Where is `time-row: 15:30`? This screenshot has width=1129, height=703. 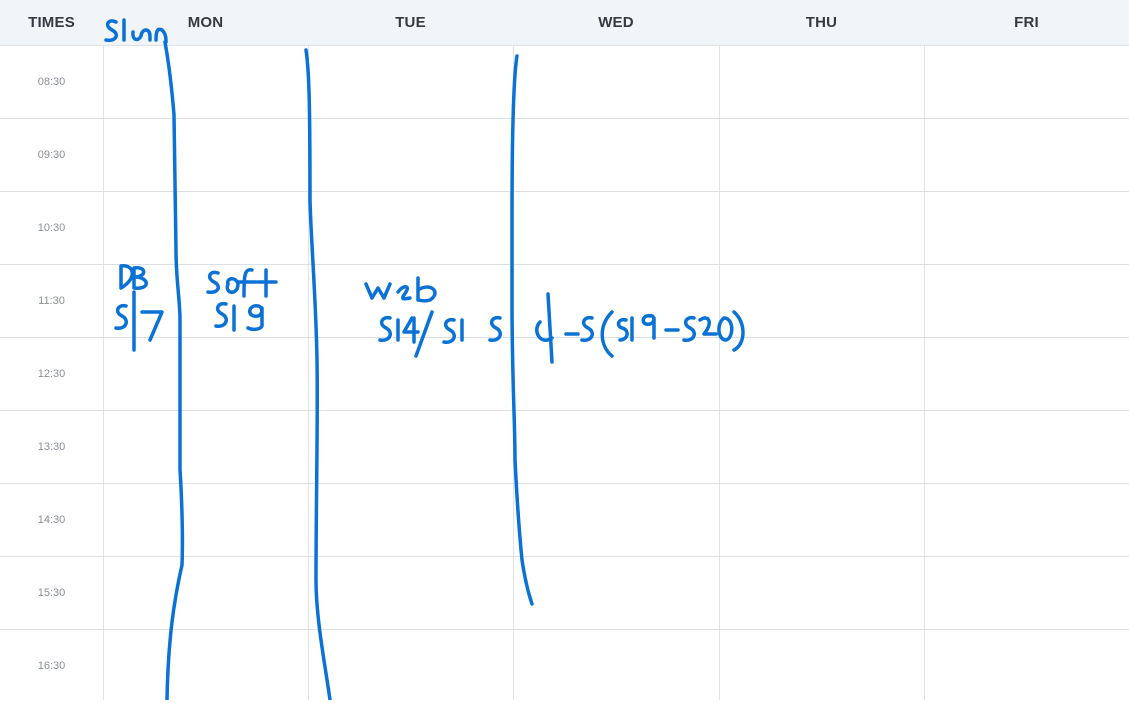 time-row: 15:30 is located at coordinates (564, 593).